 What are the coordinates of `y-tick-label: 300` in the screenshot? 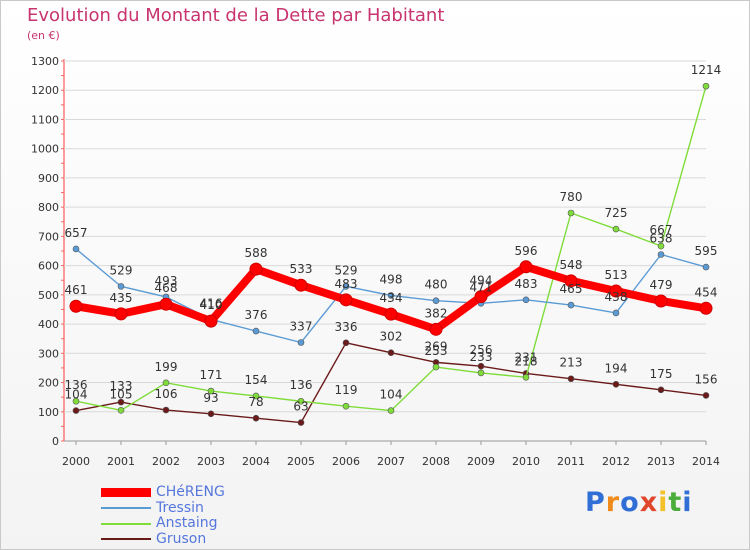 It's located at (48, 353).